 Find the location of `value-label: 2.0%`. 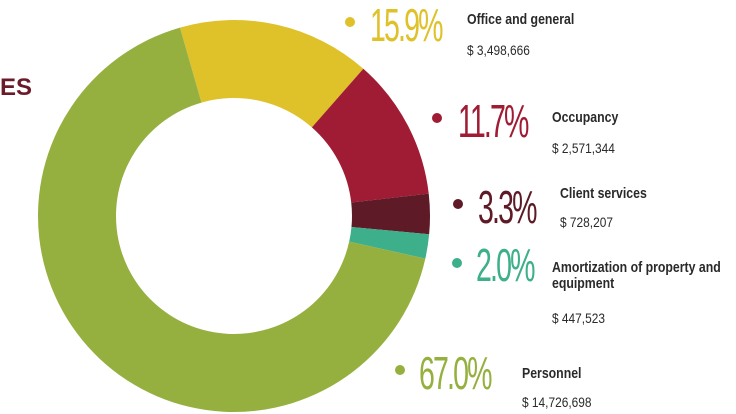

value-label: 2.0% is located at coordinates (505, 265).